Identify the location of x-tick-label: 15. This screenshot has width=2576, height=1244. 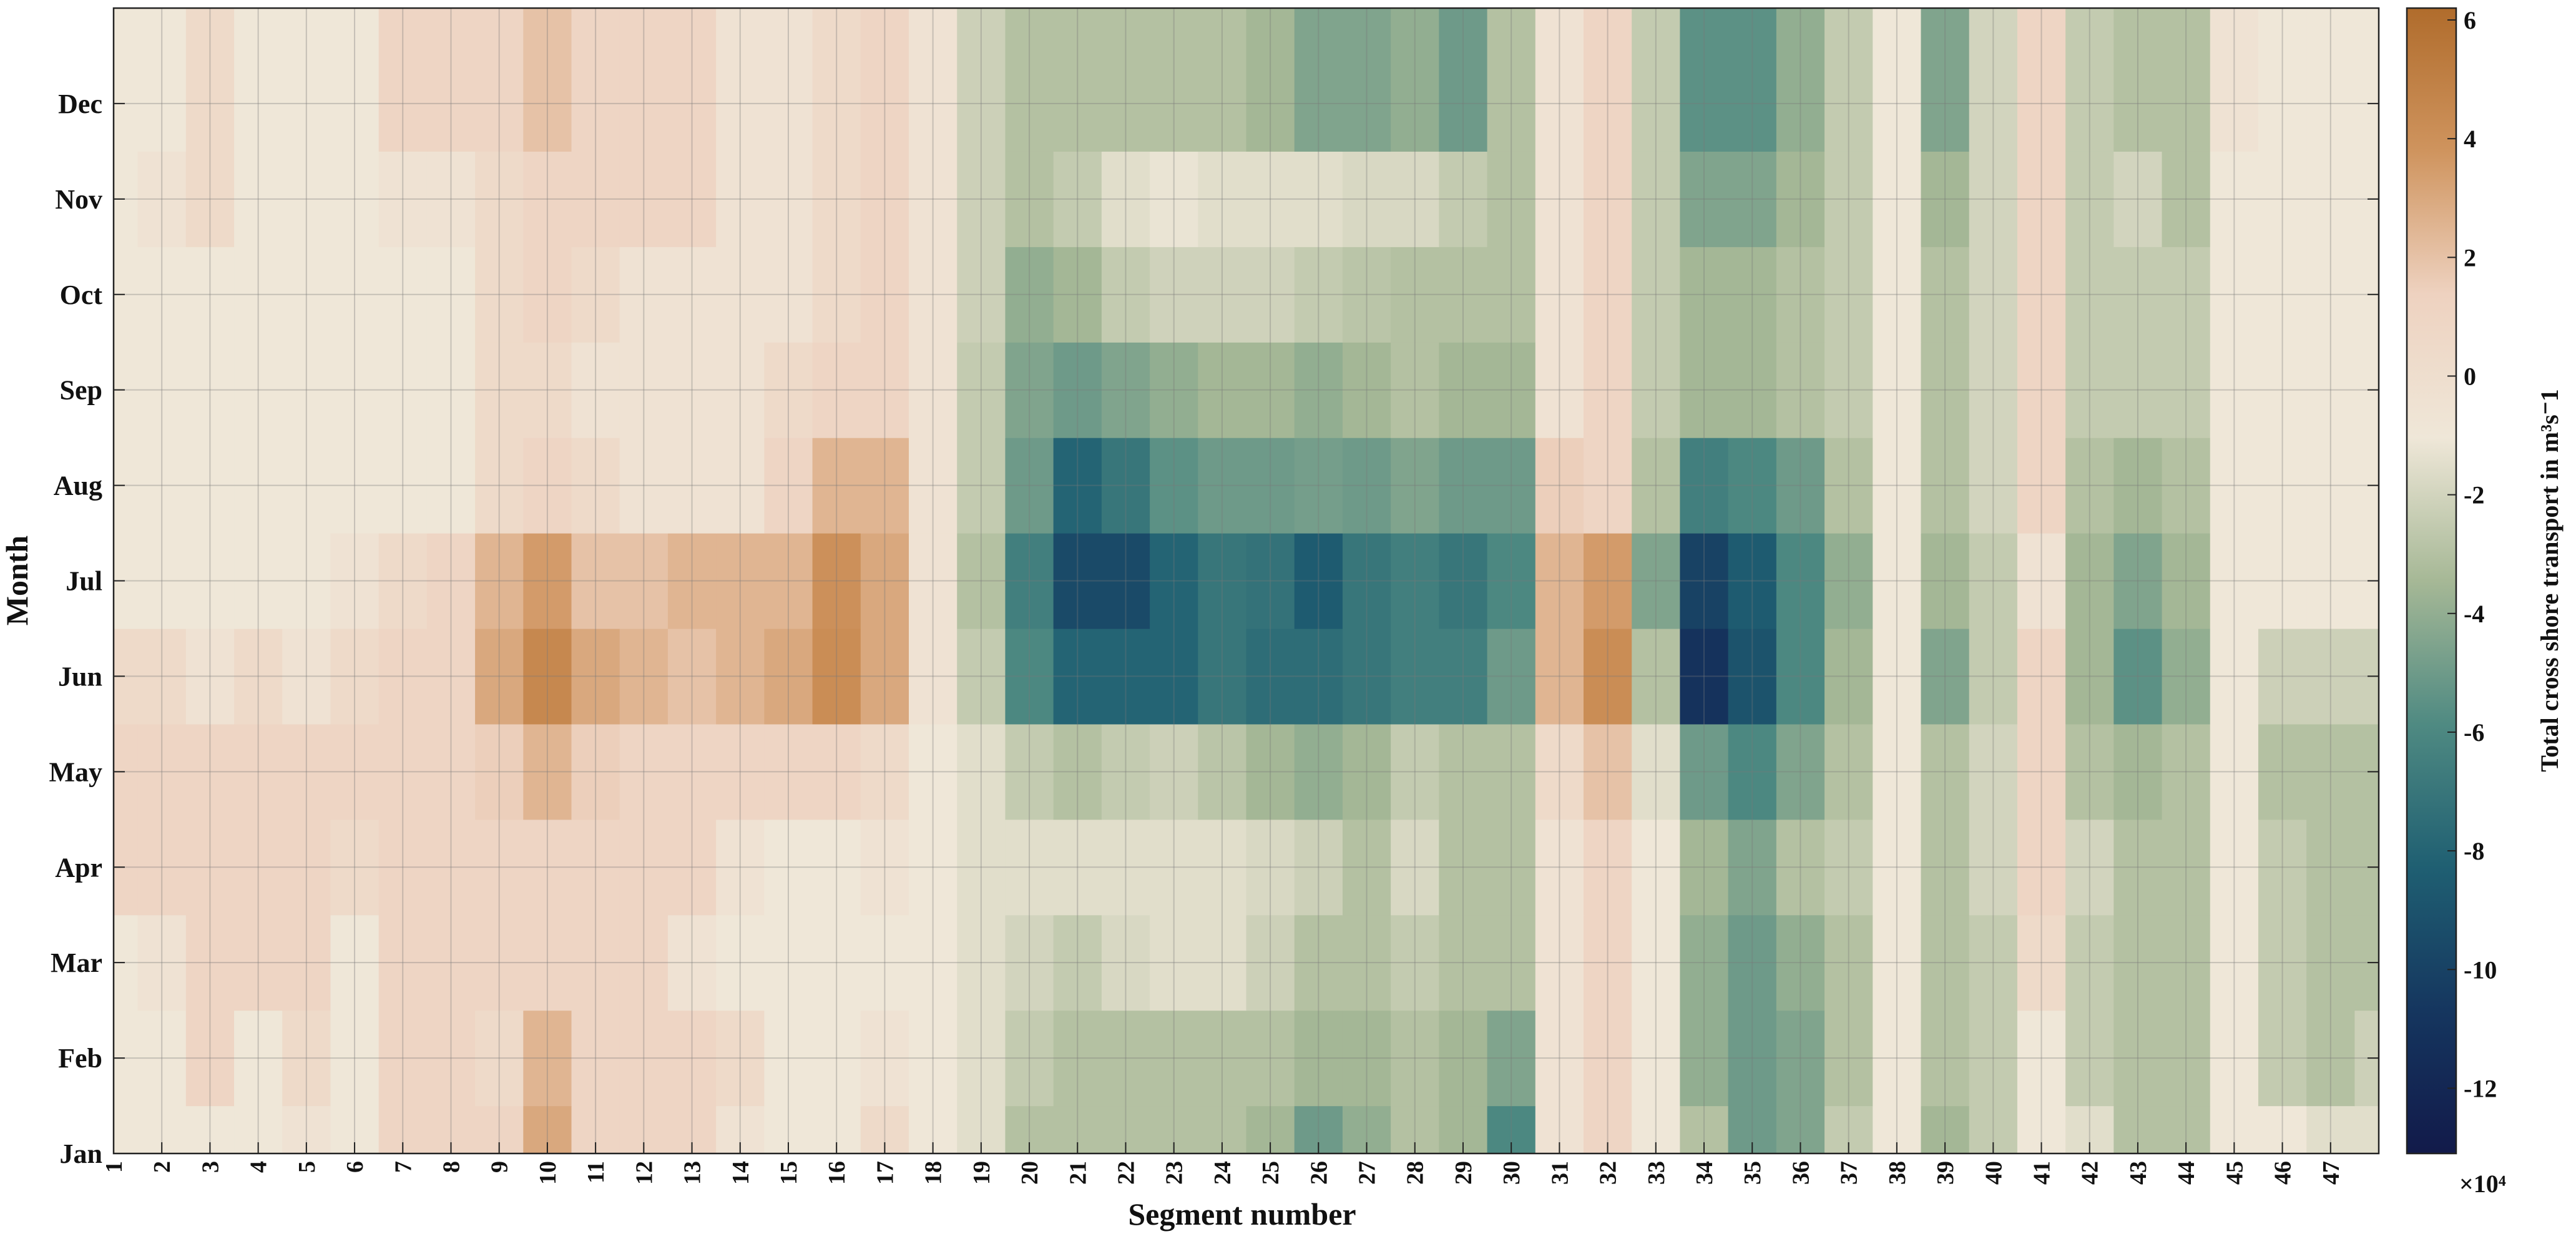
(789, 1173).